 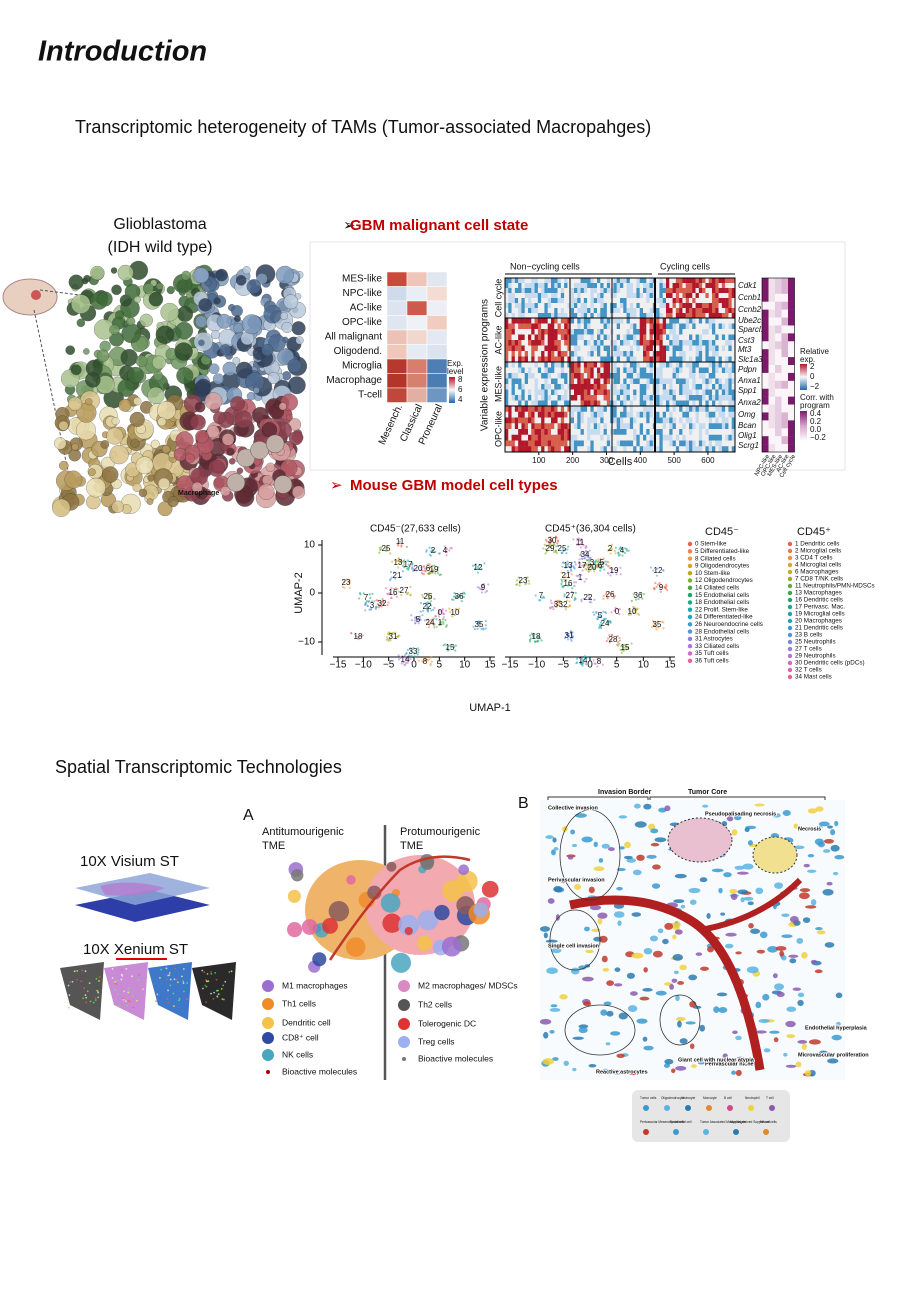 I want to click on label: Variable expression programs, so click(x=485, y=365).